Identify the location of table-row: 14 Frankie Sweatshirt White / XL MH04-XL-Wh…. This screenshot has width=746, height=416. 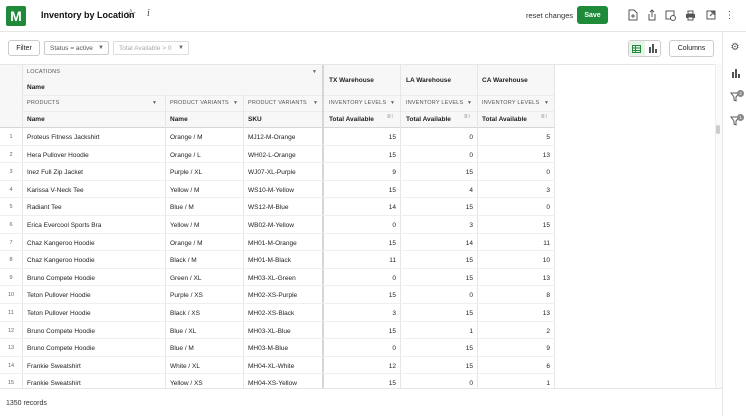
(277, 366).